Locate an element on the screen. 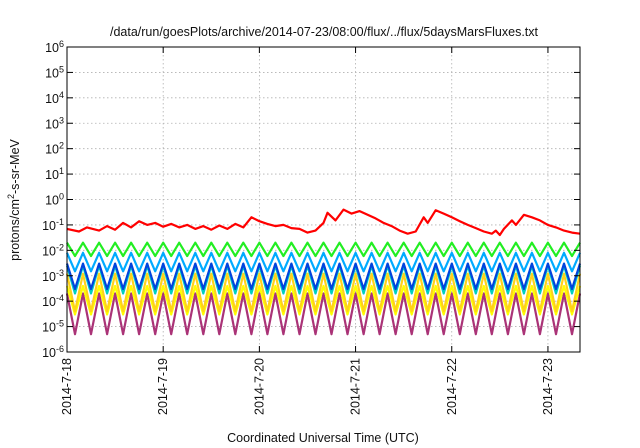 Image resolution: width=640 pixels, height=448 pixels. y-tick-label-exponent: -1 is located at coordinates (60, 222).